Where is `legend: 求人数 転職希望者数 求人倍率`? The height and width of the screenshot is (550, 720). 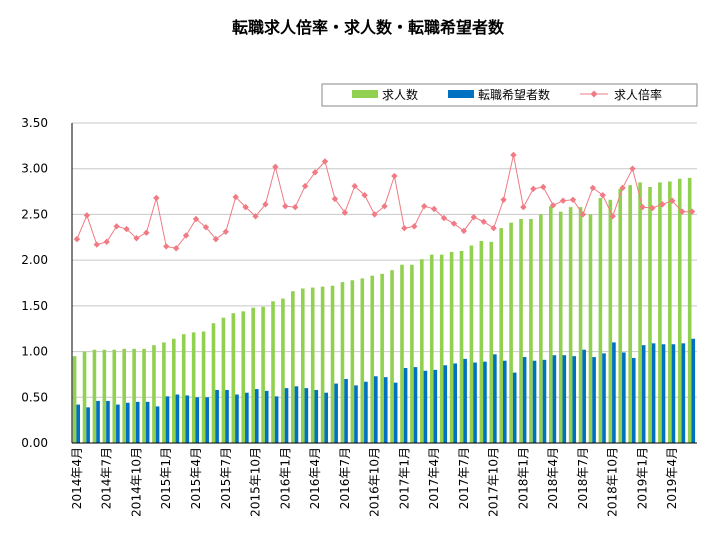
legend: 求人数 転職希望者数 求人倍率 is located at coordinates (509, 95).